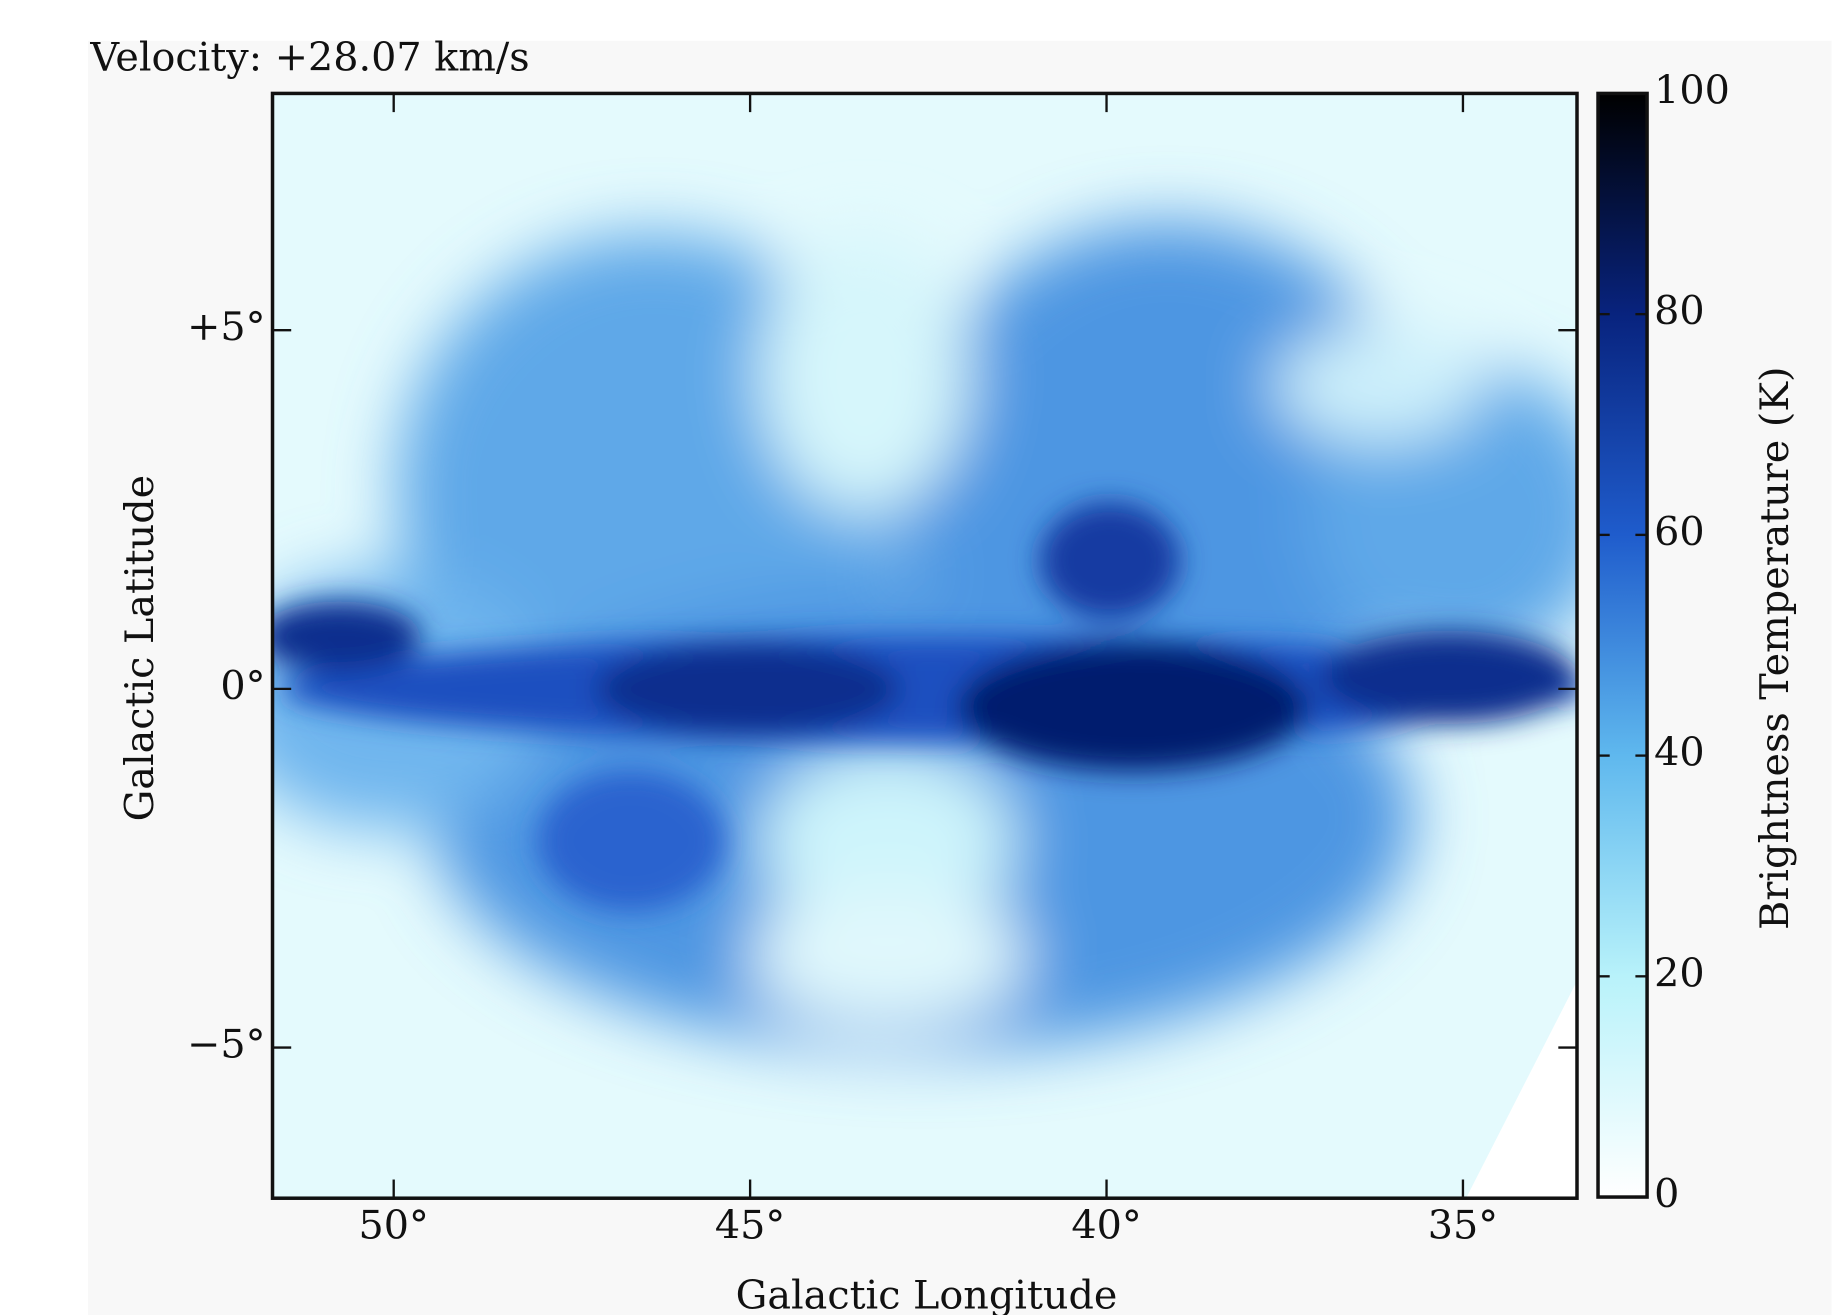  What do you see at coordinates (1679, 753) in the screenshot?
I see `colorbar-tick-label: 40` at bounding box center [1679, 753].